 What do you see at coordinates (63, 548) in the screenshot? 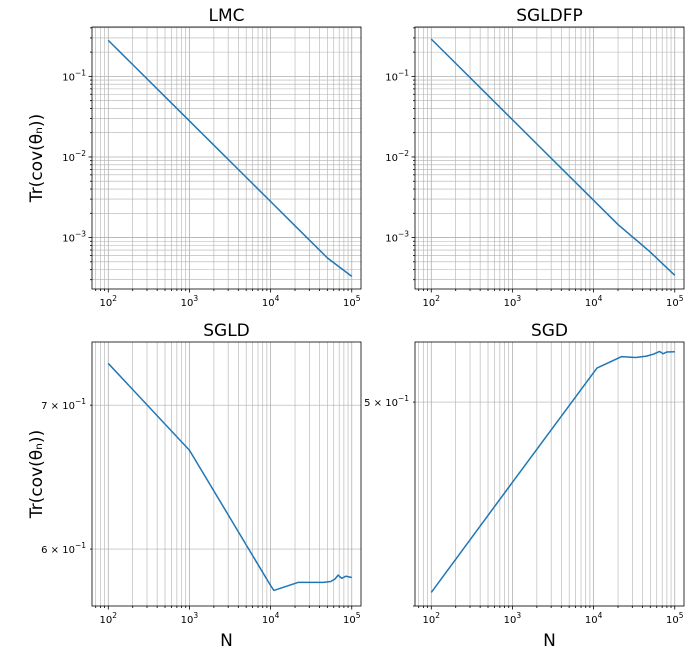
I see `y-tick-label: 6 × 10⁻¹` at bounding box center [63, 548].